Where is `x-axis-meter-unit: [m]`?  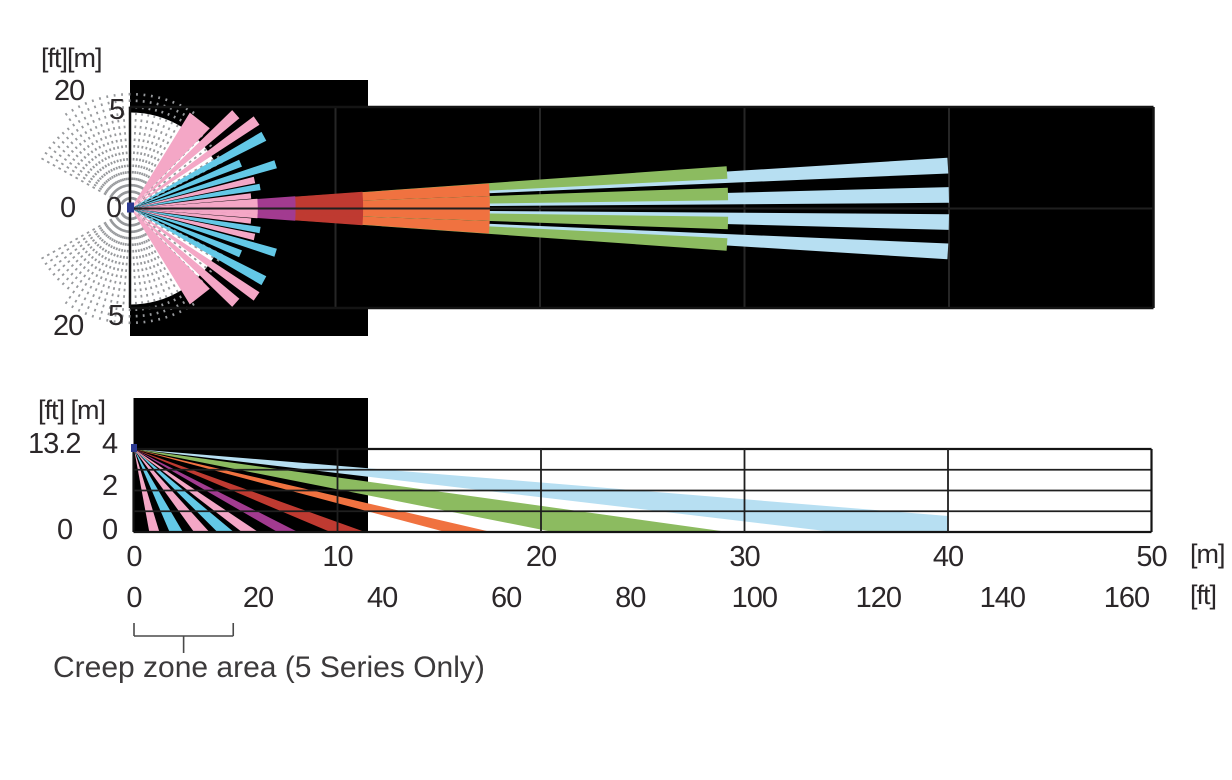
x-axis-meter-unit: [m] is located at coordinates (1207, 554).